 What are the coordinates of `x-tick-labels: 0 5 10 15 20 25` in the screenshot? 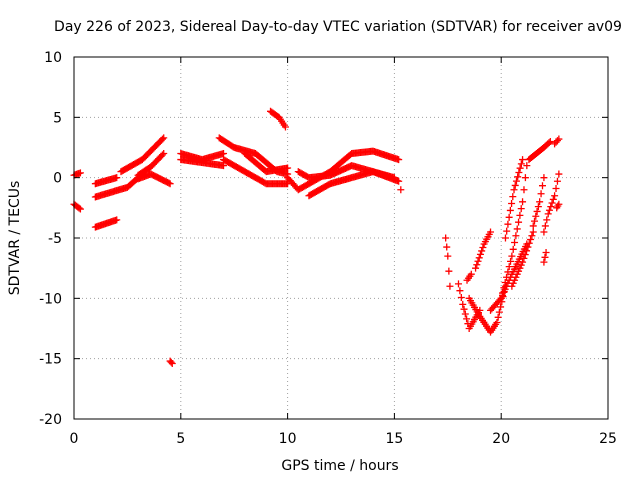 It's located at (343, 439).